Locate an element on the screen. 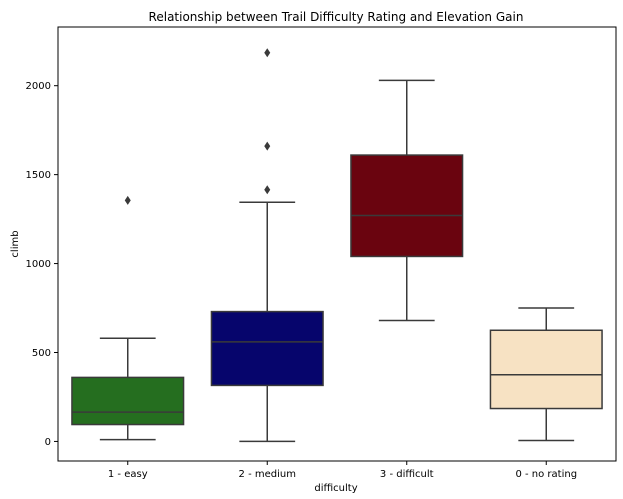 The height and width of the screenshot is (499, 623). y-tick-label: 1500 is located at coordinates (38, 175).